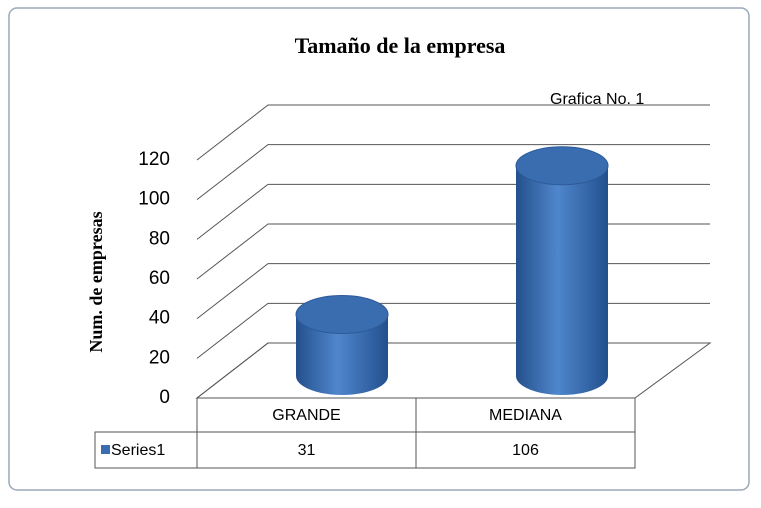  I want to click on annotation: Grafica No. 1, so click(597, 99).